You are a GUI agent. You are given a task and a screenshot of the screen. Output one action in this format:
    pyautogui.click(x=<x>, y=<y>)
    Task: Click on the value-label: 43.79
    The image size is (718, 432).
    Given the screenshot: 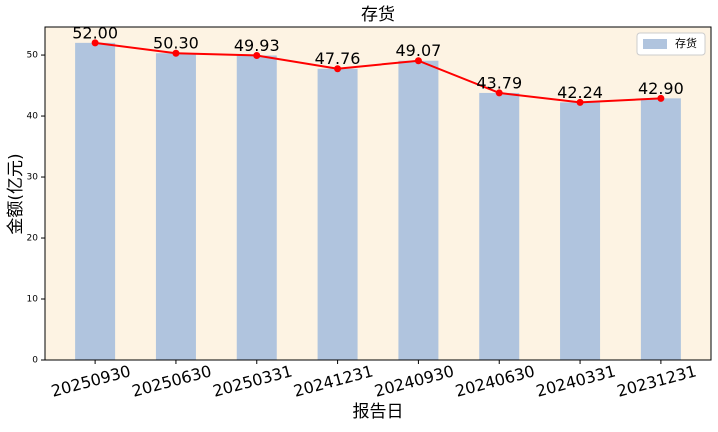 What is the action you would take?
    pyautogui.click(x=499, y=82)
    